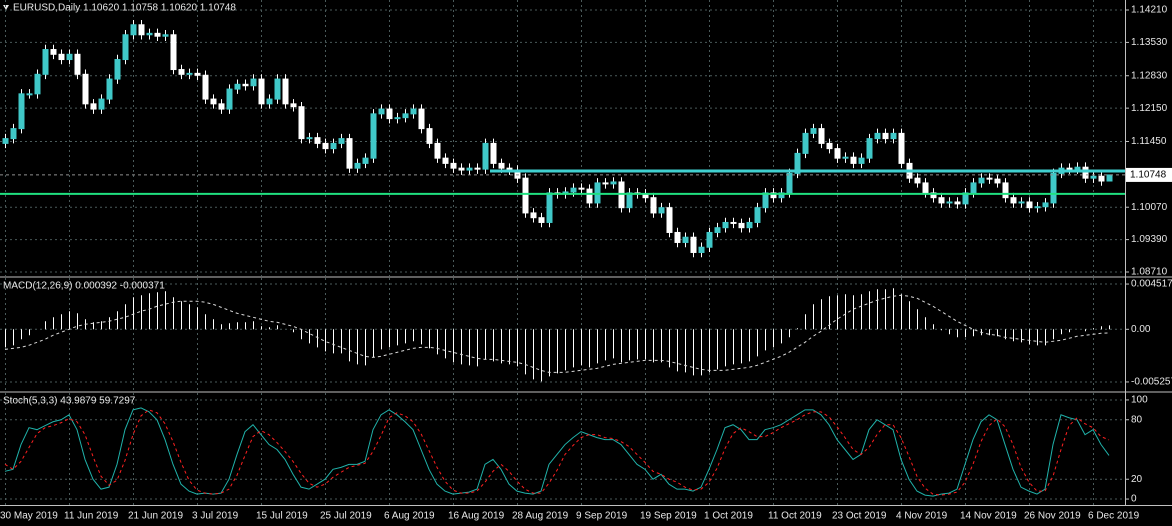  Describe the element at coordinates (859, 516) in the screenshot. I see `x-tick-label: 23 Oct 2019` at that location.